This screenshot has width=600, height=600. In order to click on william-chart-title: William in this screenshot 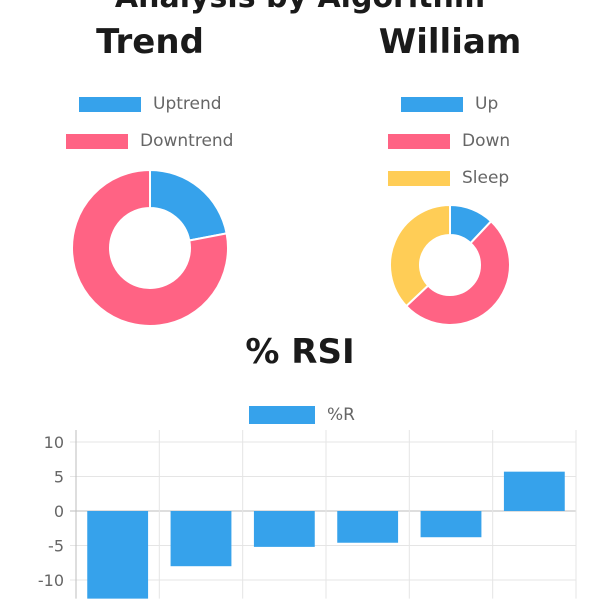, I will do `click(450, 42)`.